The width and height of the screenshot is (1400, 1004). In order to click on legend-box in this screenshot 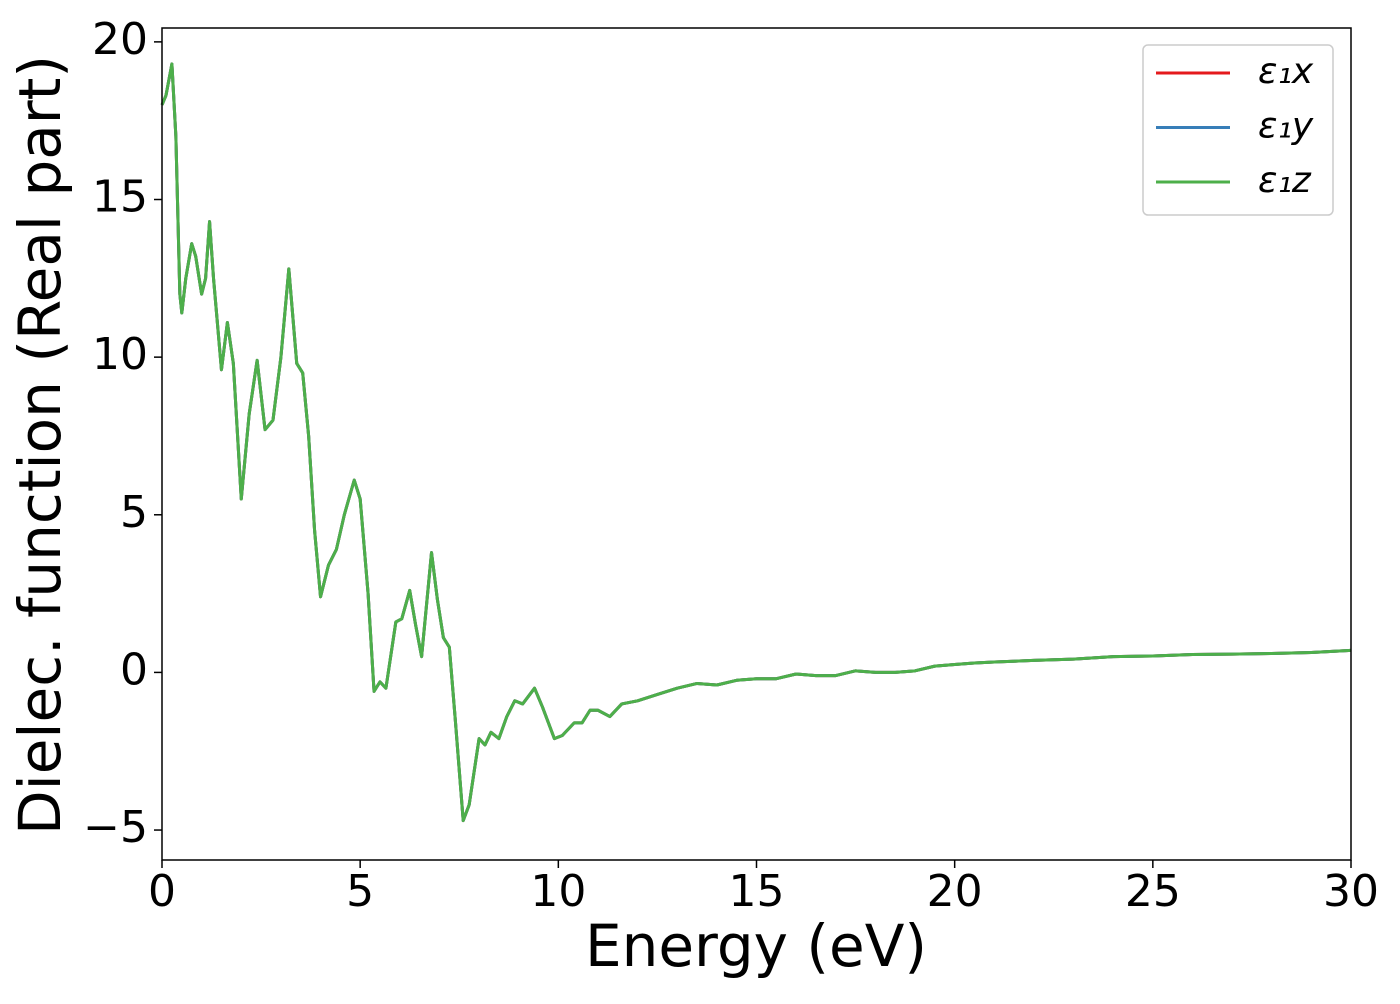, I will do `click(1238, 130)`.